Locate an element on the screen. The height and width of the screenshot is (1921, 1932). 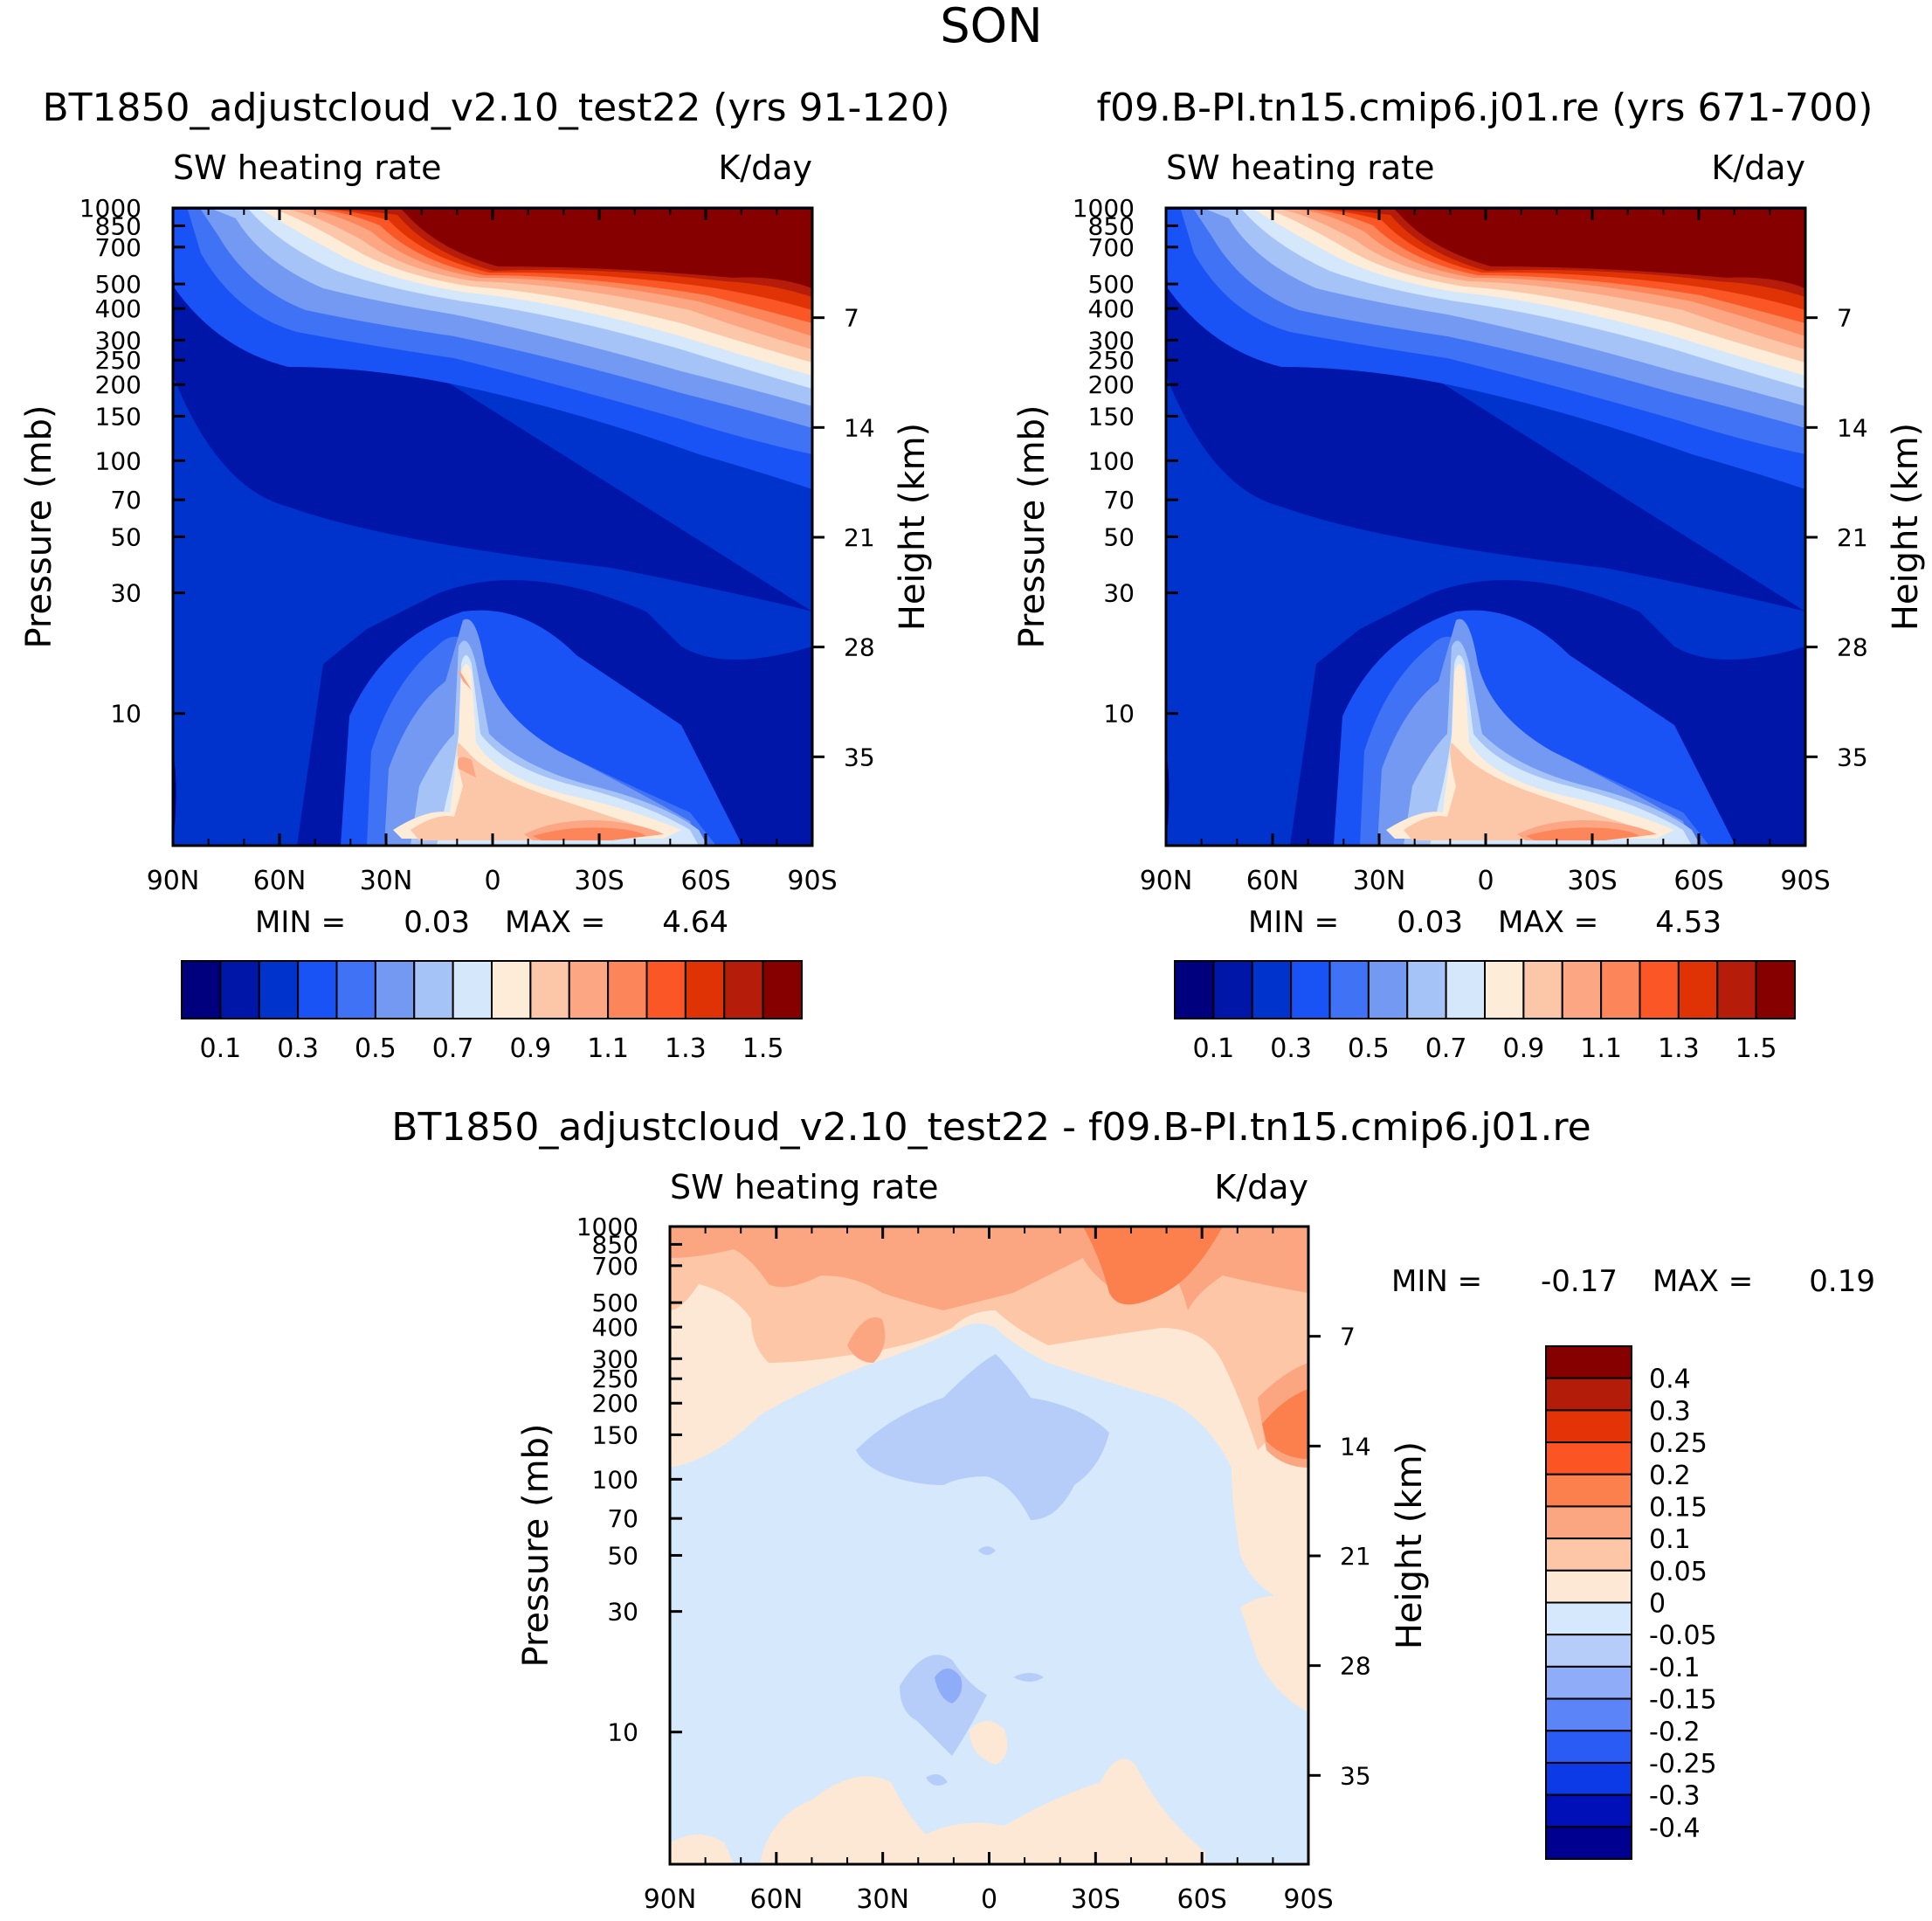
panel-1-max-label: MAX = is located at coordinates (555, 923).